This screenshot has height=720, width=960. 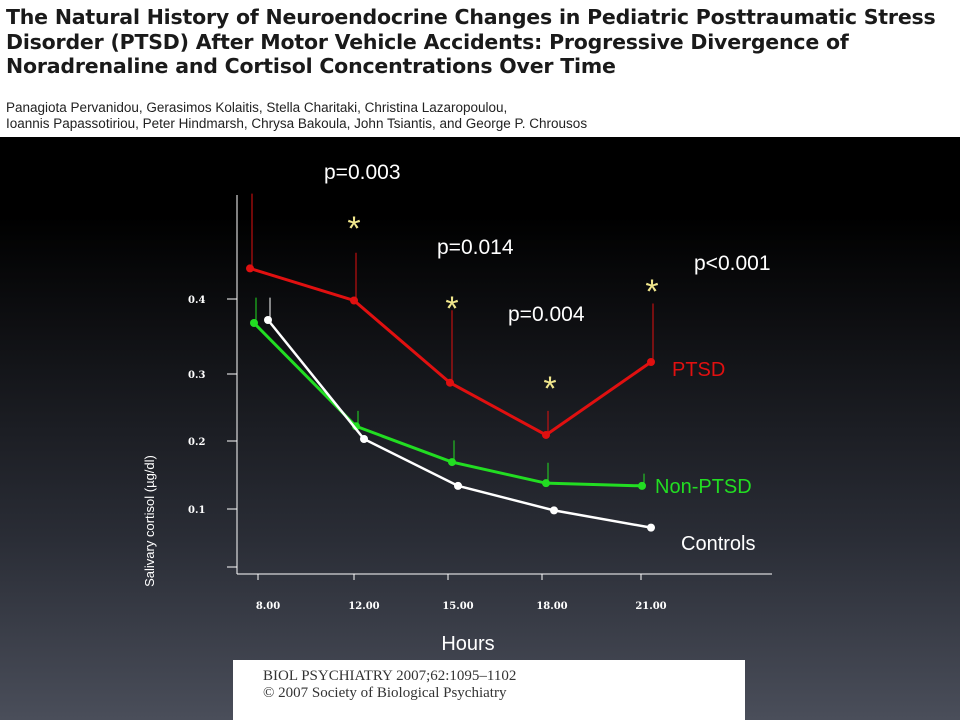 I want to click on y-tick-label: 0.4, so click(x=196, y=300).